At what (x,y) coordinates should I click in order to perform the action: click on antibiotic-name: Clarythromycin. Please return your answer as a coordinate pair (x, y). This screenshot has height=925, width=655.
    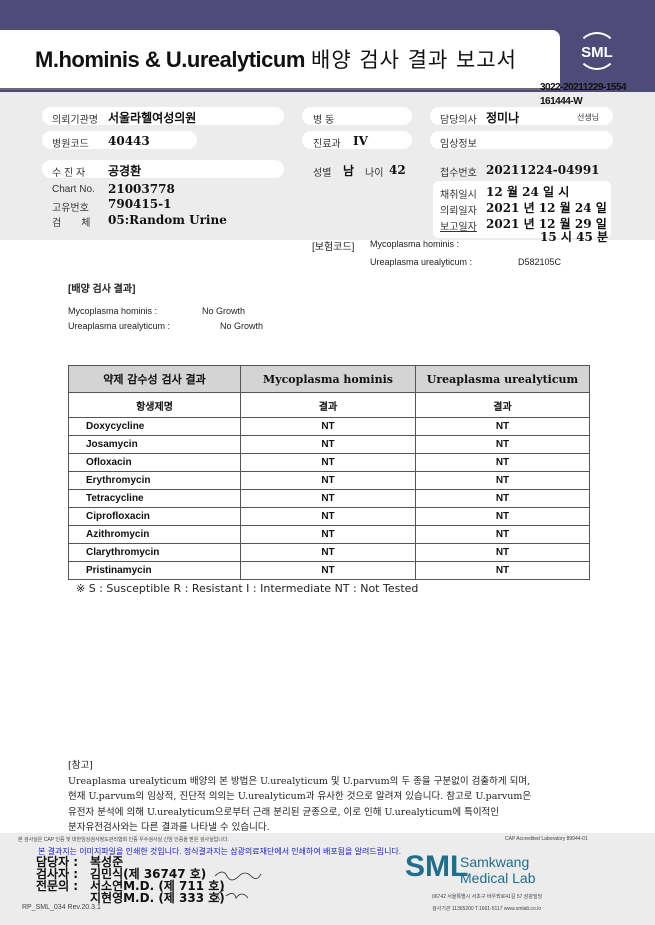
    Looking at the image, I should click on (154, 552).